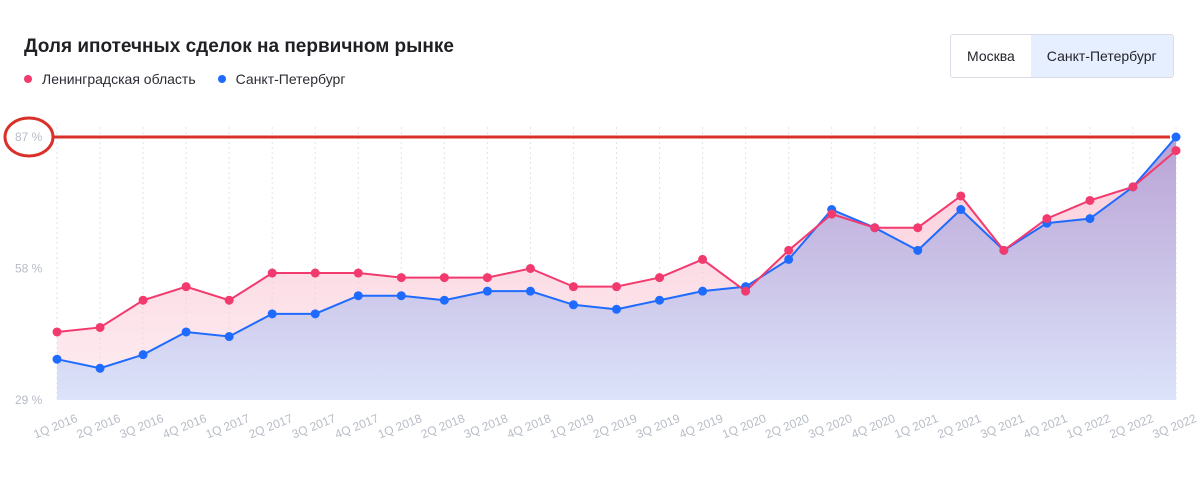  I want to click on x-tick-label: 1Q 2021, so click(916, 426).